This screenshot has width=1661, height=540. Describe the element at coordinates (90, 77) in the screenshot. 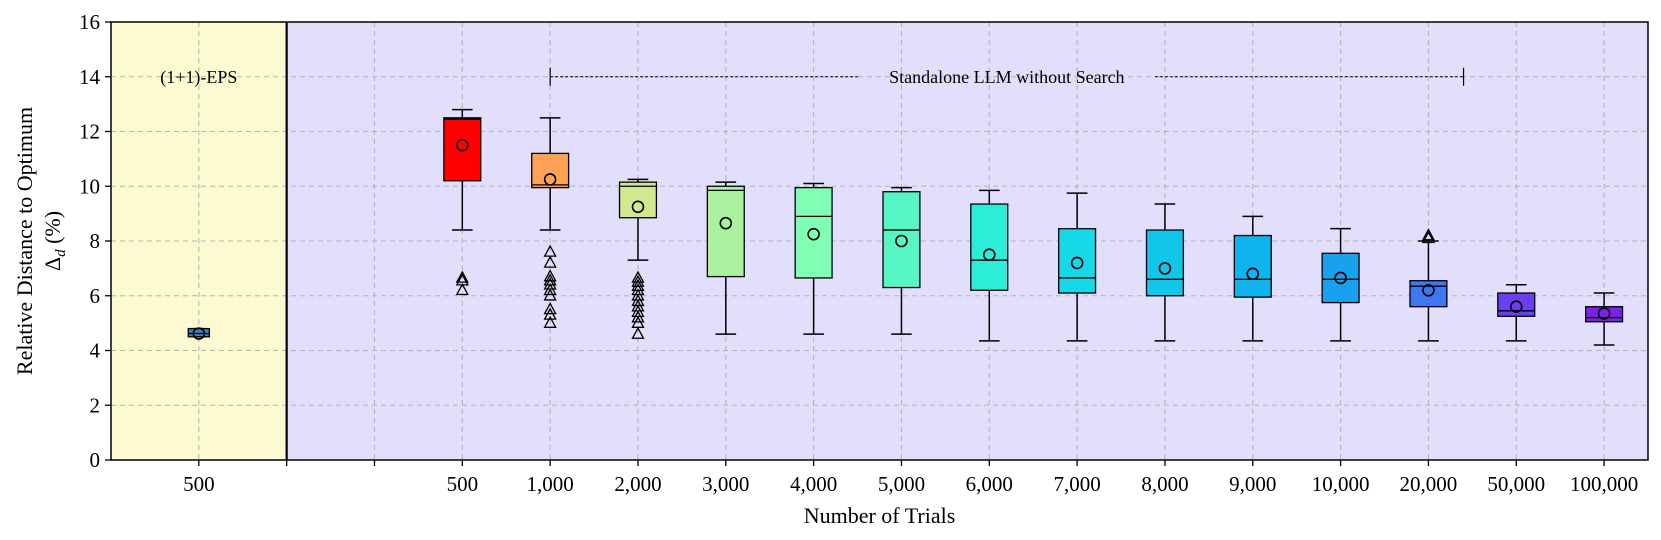

I see `y-tick-label: 14` at that location.